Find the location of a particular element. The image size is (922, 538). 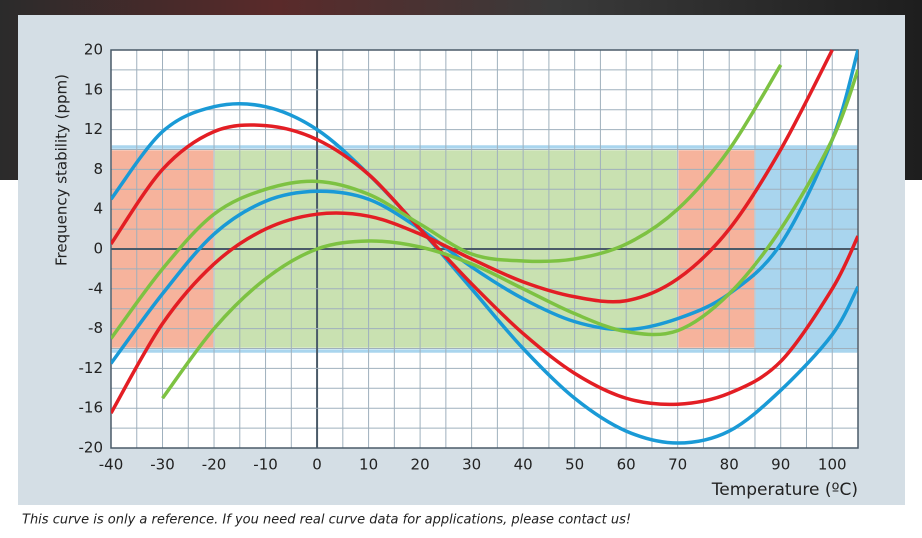

x-tick-label: 80 is located at coordinates (729, 465).